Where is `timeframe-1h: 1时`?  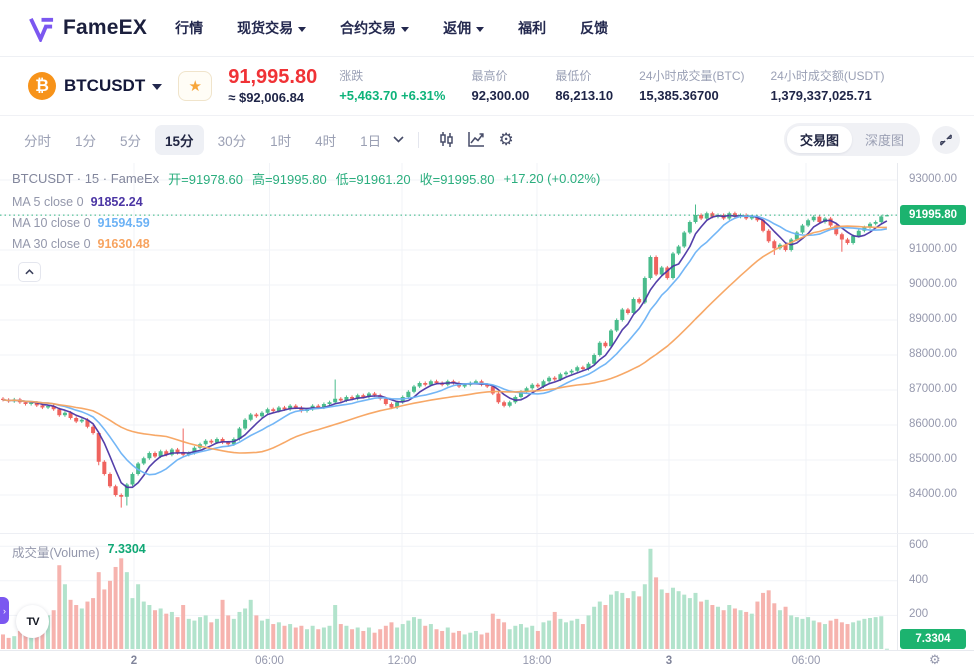
timeframe-1h: 1时 is located at coordinates (281, 141).